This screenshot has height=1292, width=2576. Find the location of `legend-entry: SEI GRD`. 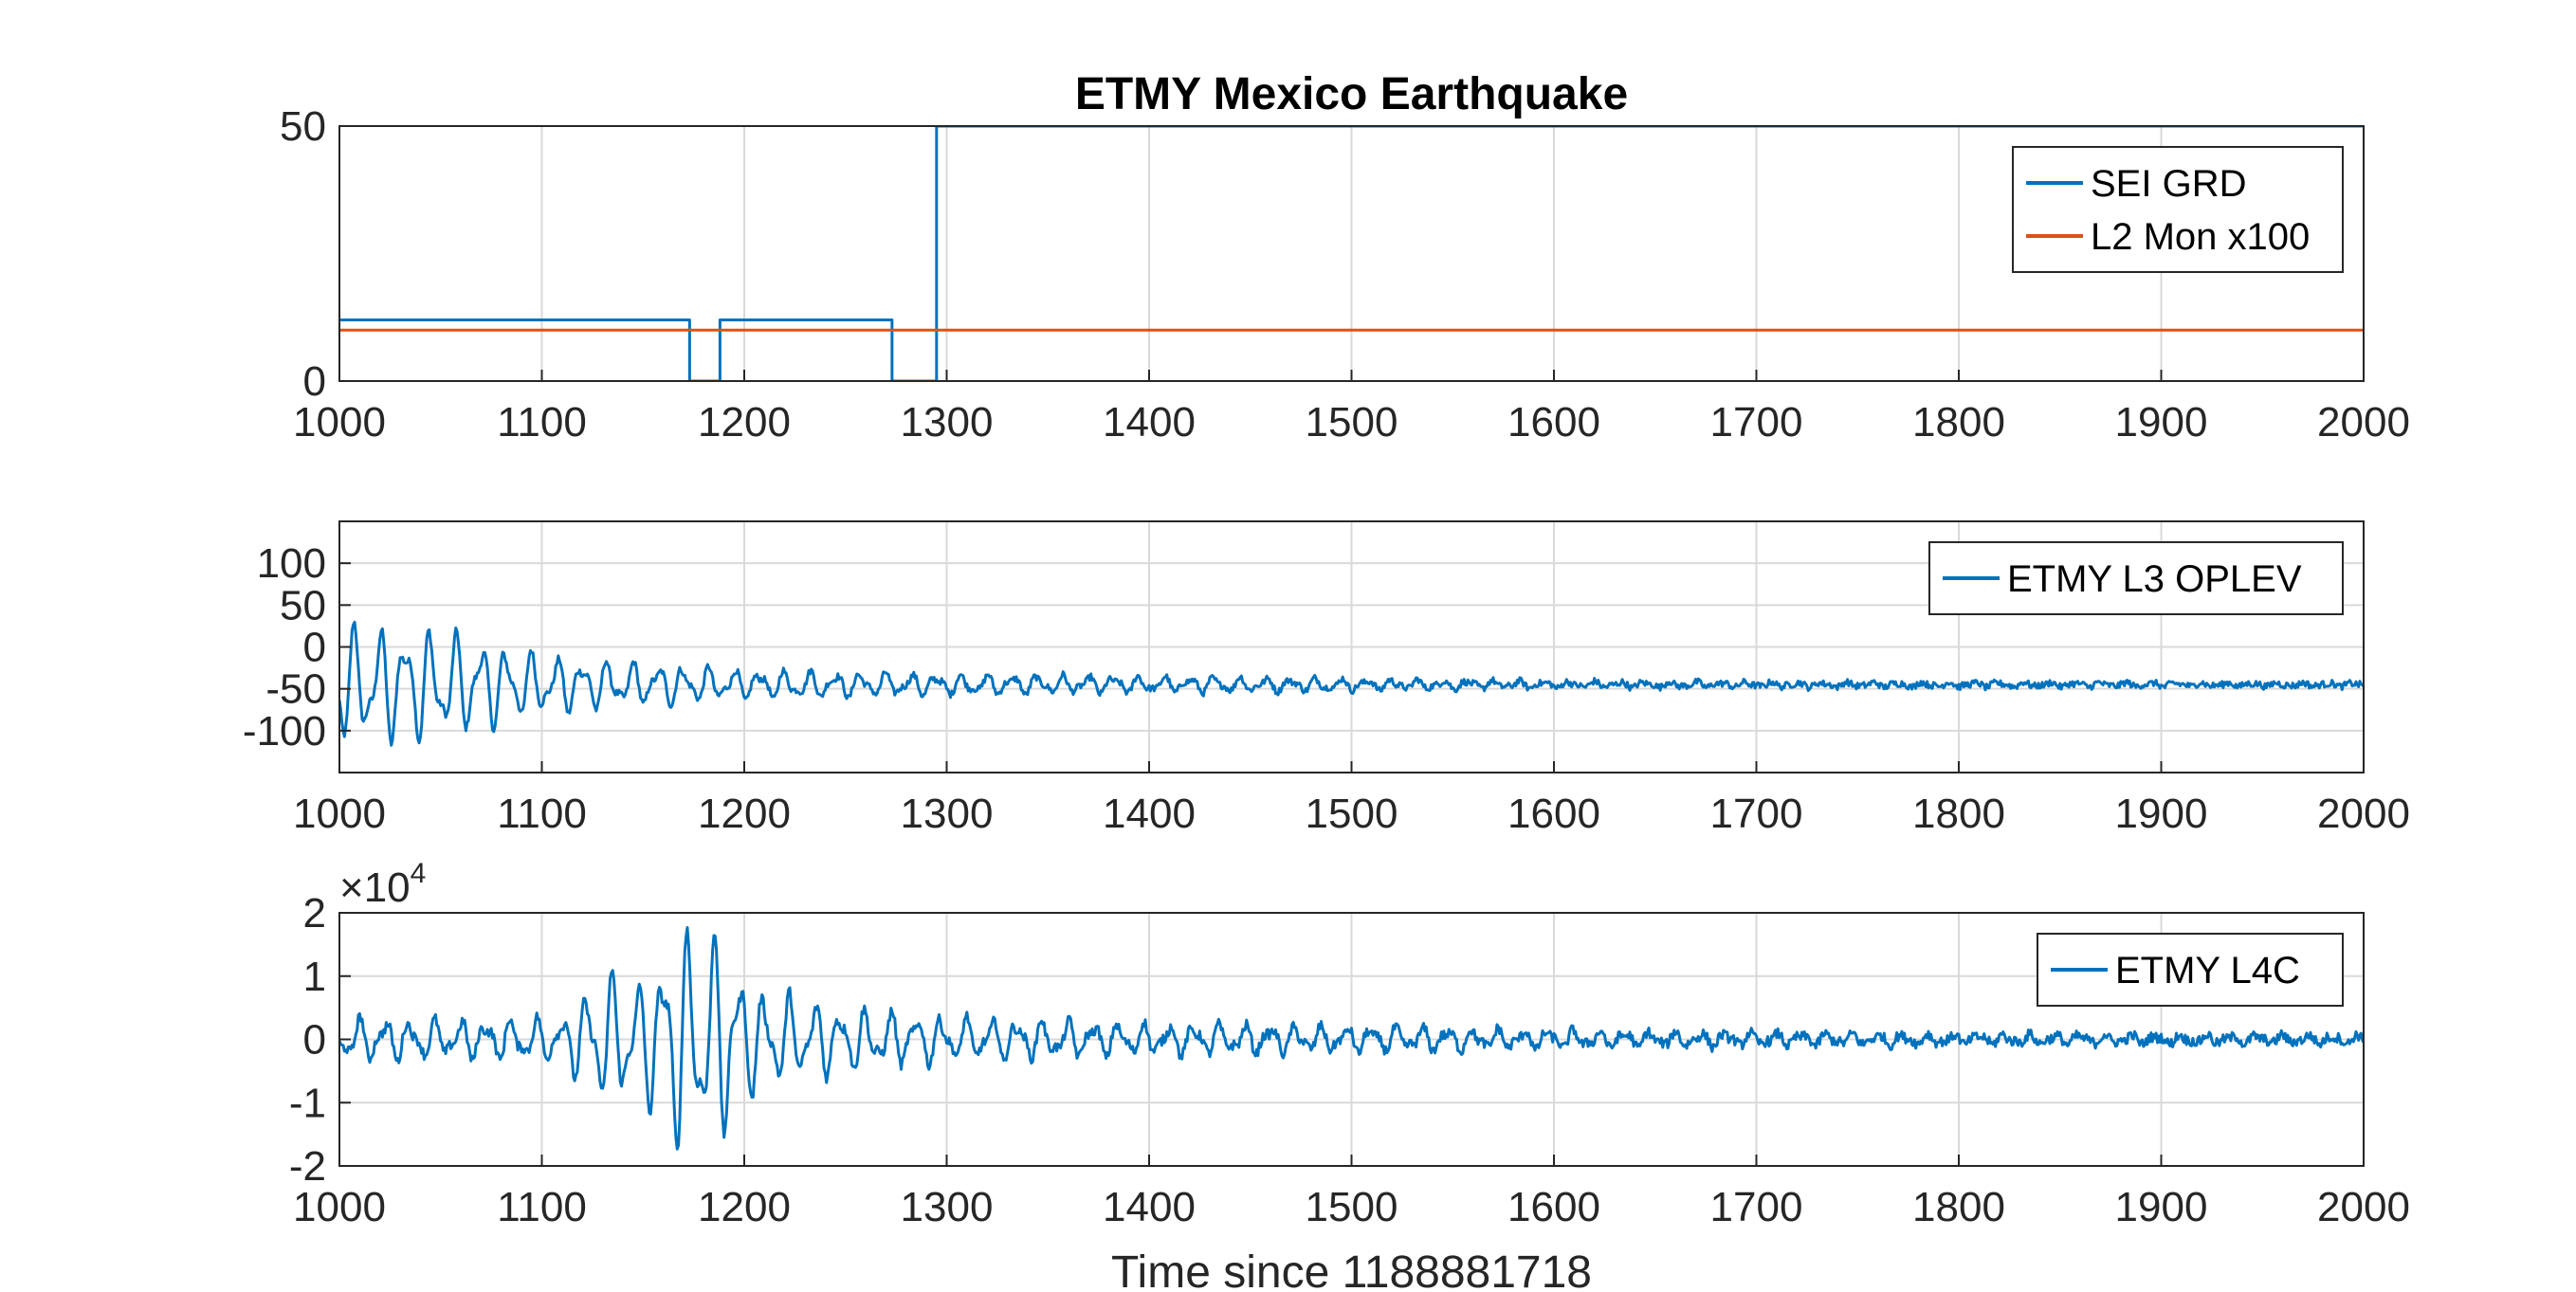

legend-entry: SEI GRD is located at coordinates (2168, 184).